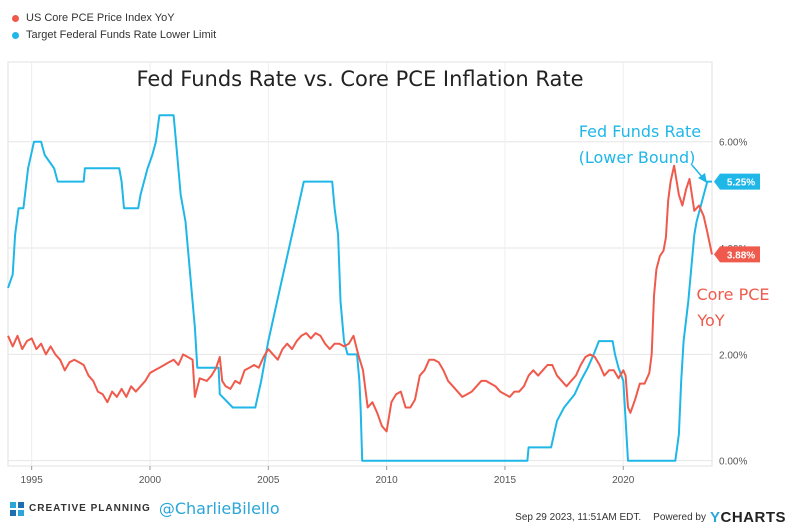  Describe the element at coordinates (715, 517) in the screenshot. I see `ycharts-logo-initial: Y` at that location.